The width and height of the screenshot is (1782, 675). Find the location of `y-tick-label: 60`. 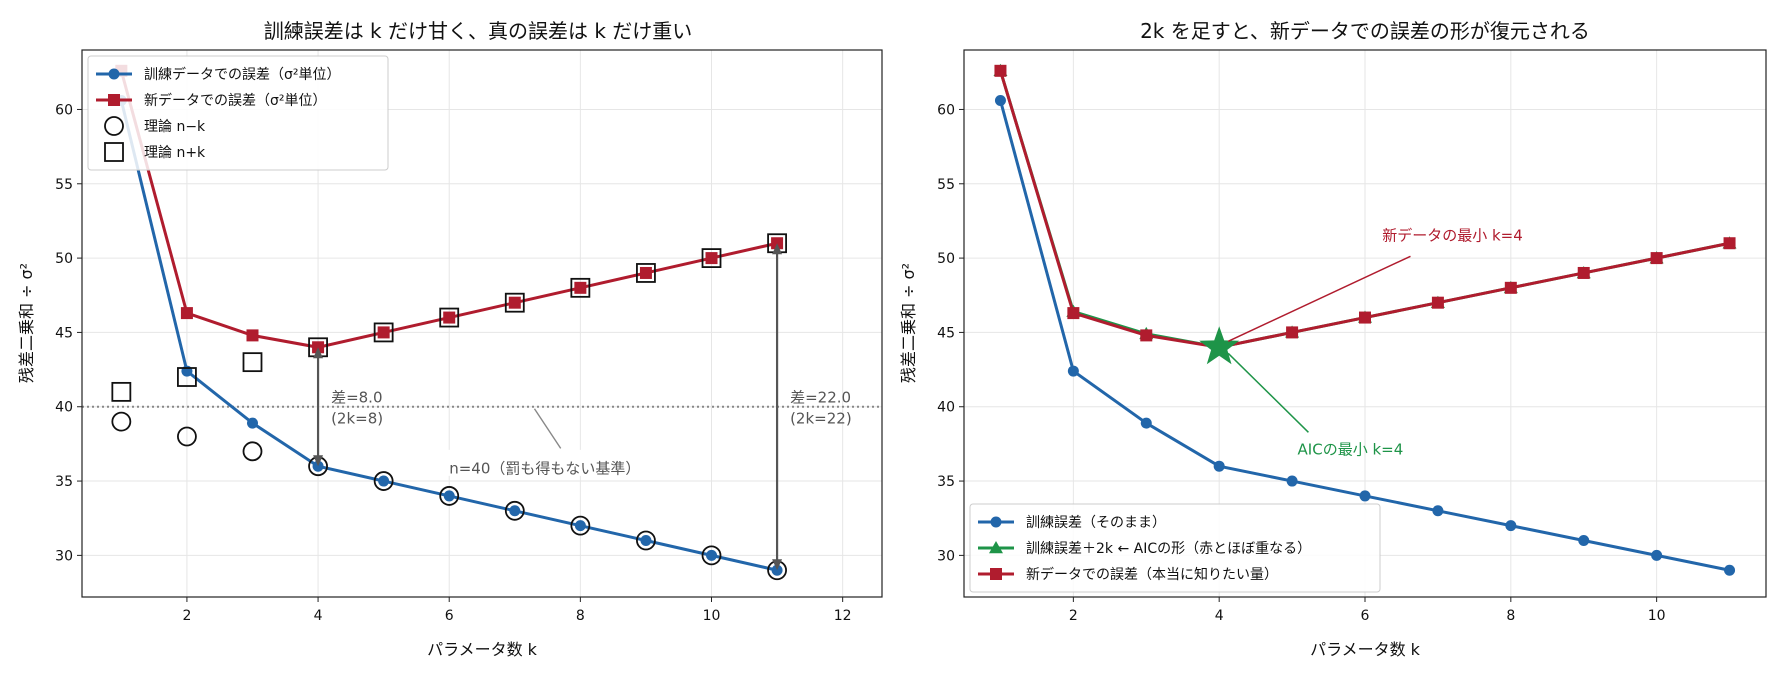

y-tick-label: 60 is located at coordinates (64, 110).